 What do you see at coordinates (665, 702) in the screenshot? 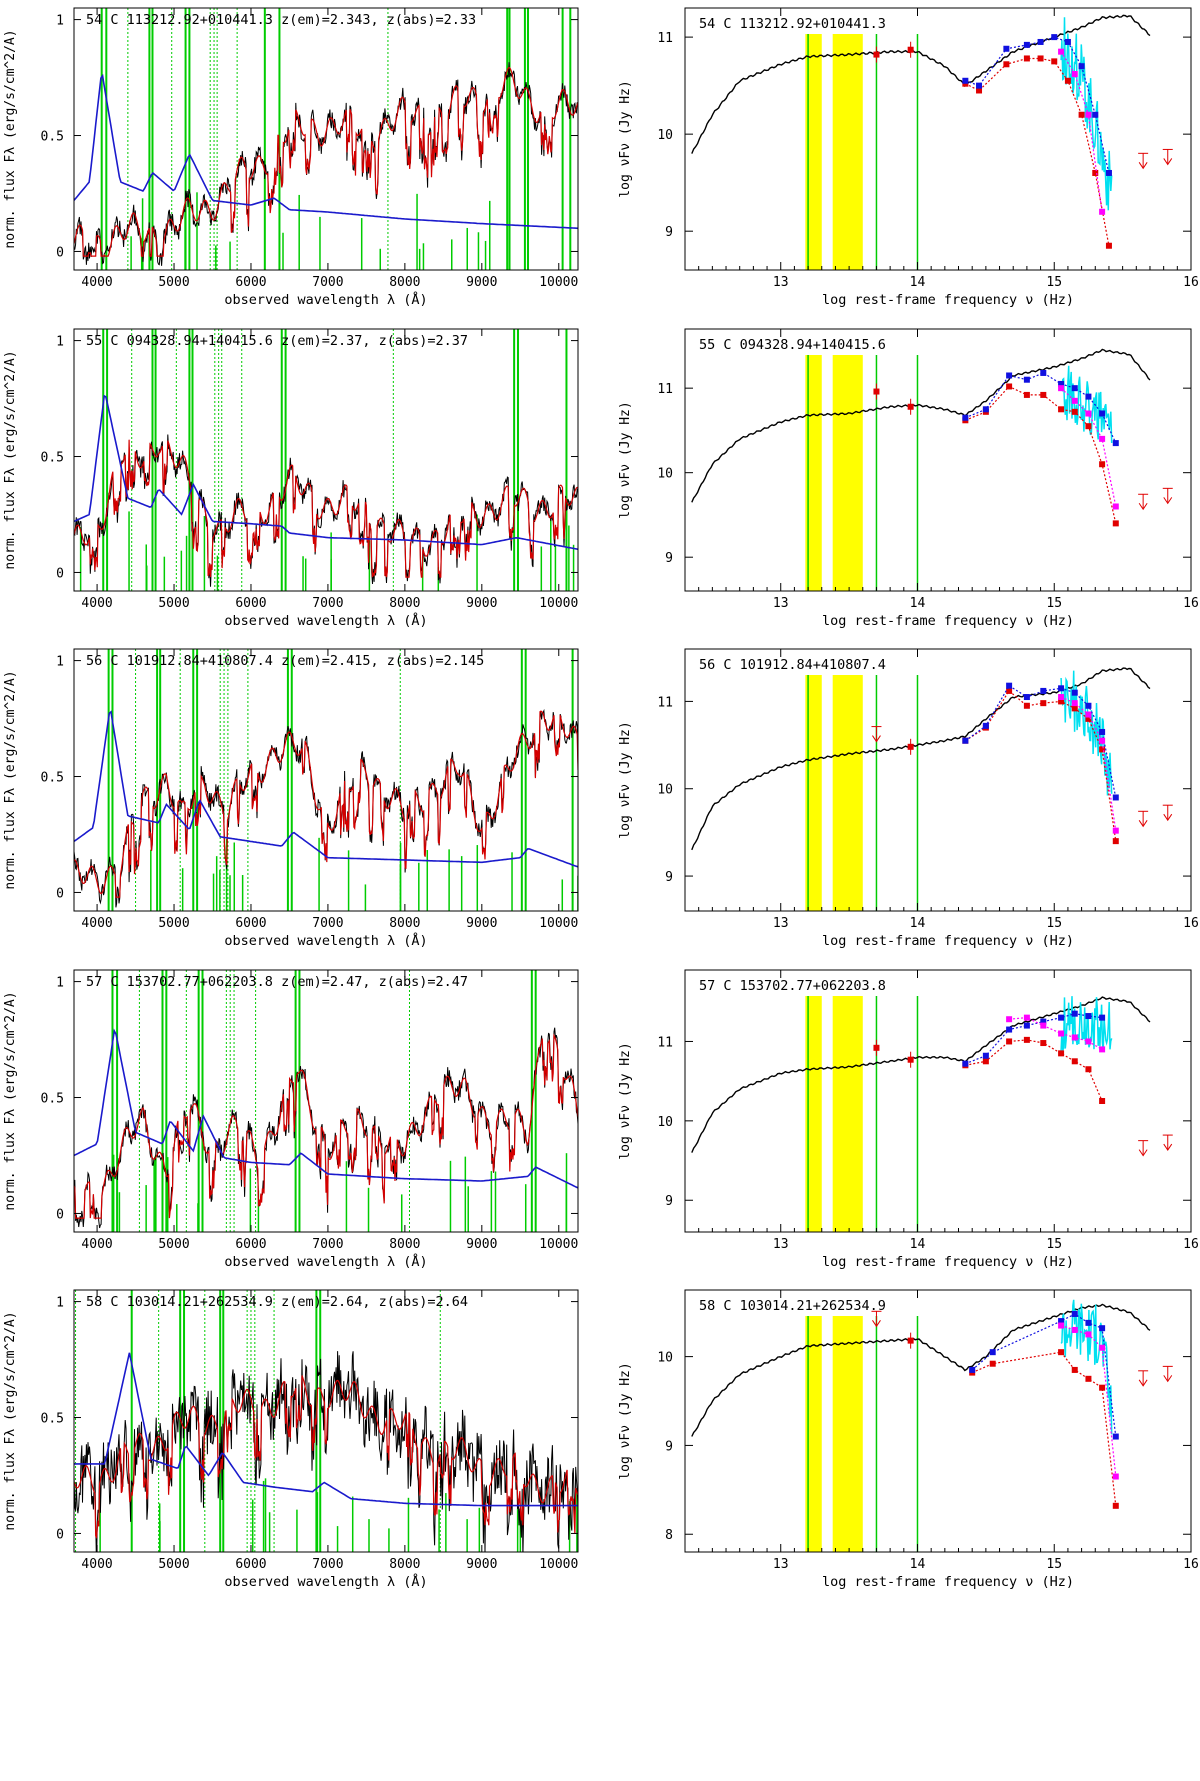
I see `y-tick-label: 11` at bounding box center [665, 702].